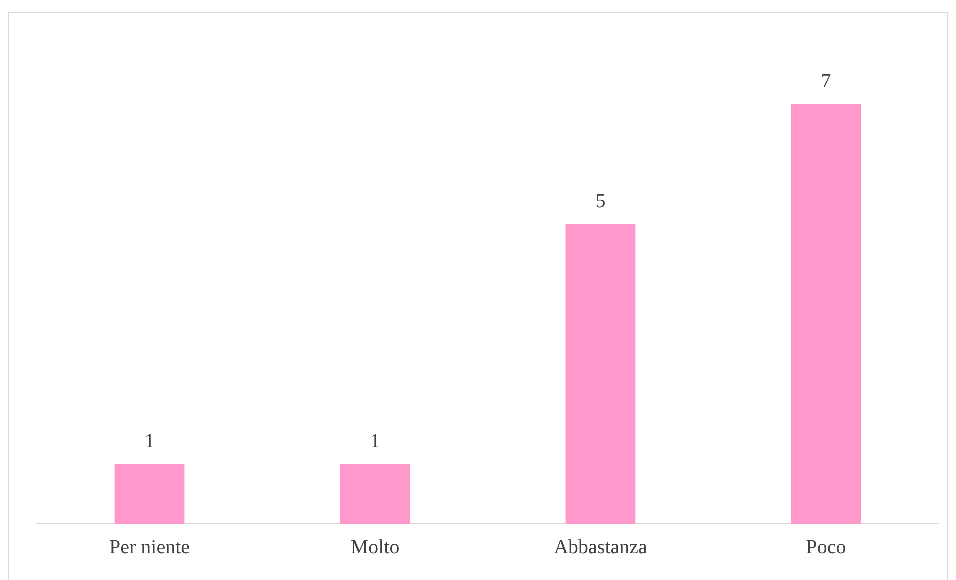 The width and height of the screenshot is (956, 580). Describe the element at coordinates (601, 201) in the screenshot. I see `data-label: 5` at that location.